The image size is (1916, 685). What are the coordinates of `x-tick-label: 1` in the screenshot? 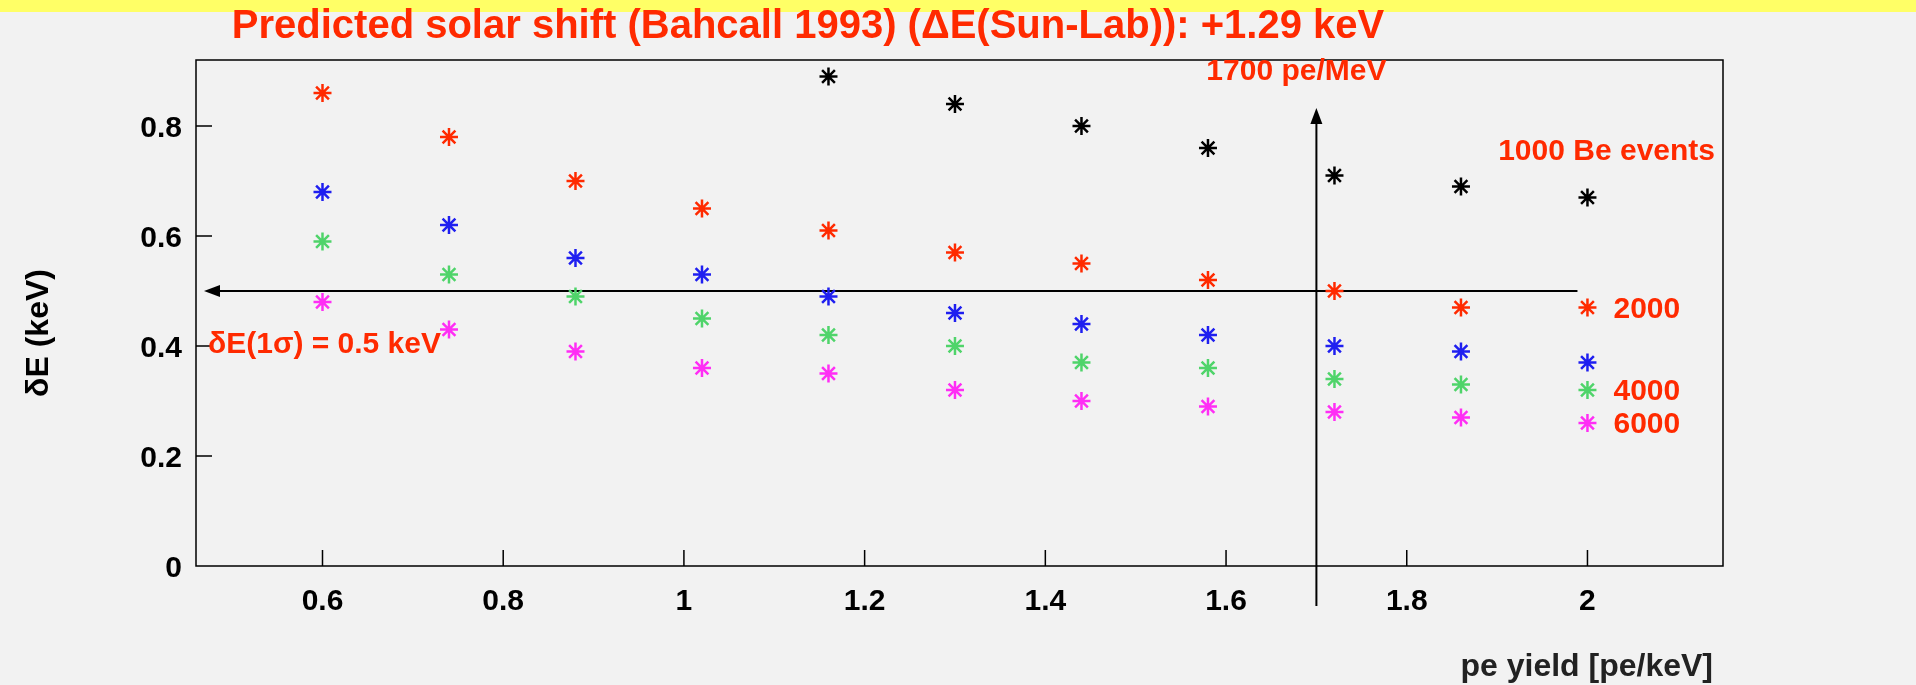 It's located at (684, 599).